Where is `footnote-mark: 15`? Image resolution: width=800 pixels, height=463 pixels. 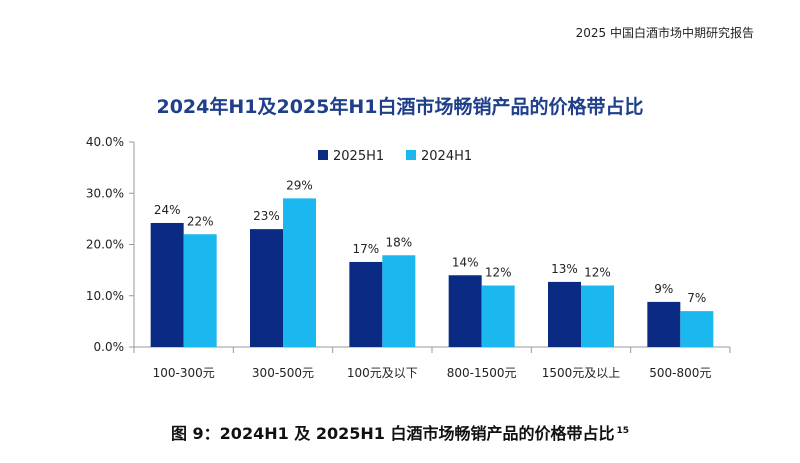 footnote-mark: 15 is located at coordinates (623, 430).